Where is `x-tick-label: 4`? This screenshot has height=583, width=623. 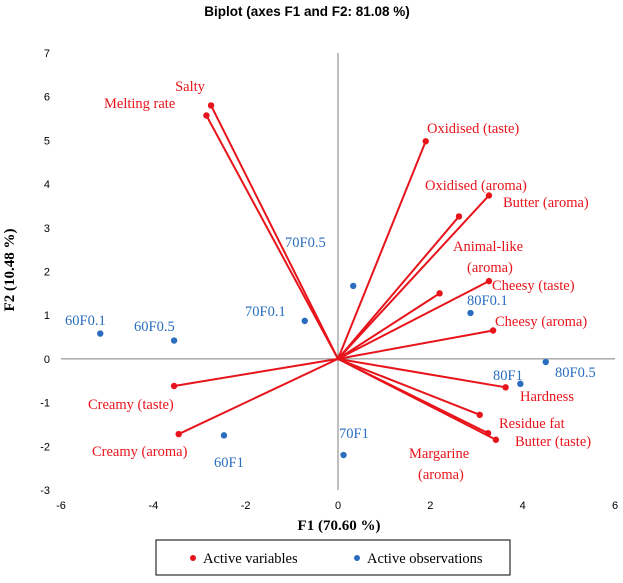 x-tick-label: 4 is located at coordinates (523, 506).